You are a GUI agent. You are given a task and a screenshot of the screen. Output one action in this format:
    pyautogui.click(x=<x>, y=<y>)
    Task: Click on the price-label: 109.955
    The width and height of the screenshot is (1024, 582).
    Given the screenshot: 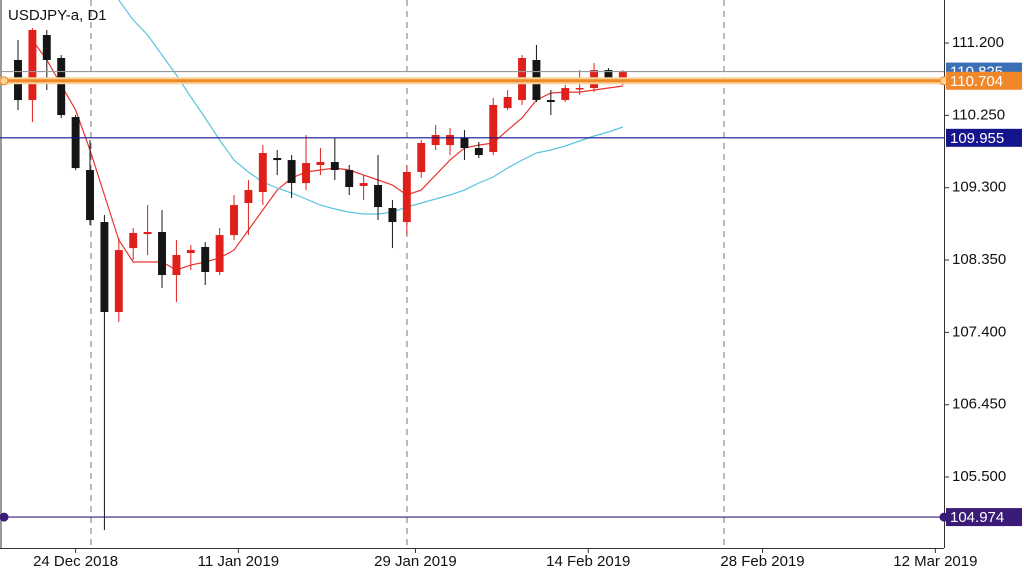 What is the action you would take?
    pyautogui.click(x=977, y=138)
    